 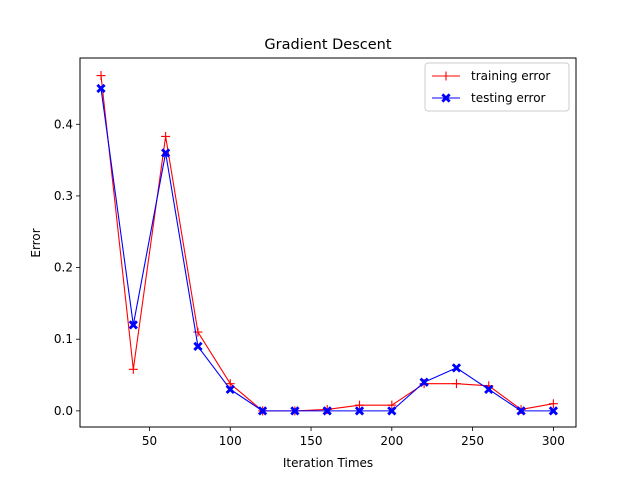 What do you see at coordinates (328, 463) in the screenshot?
I see `x-axis-label: Iteration Times` at bounding box center [328, 463].